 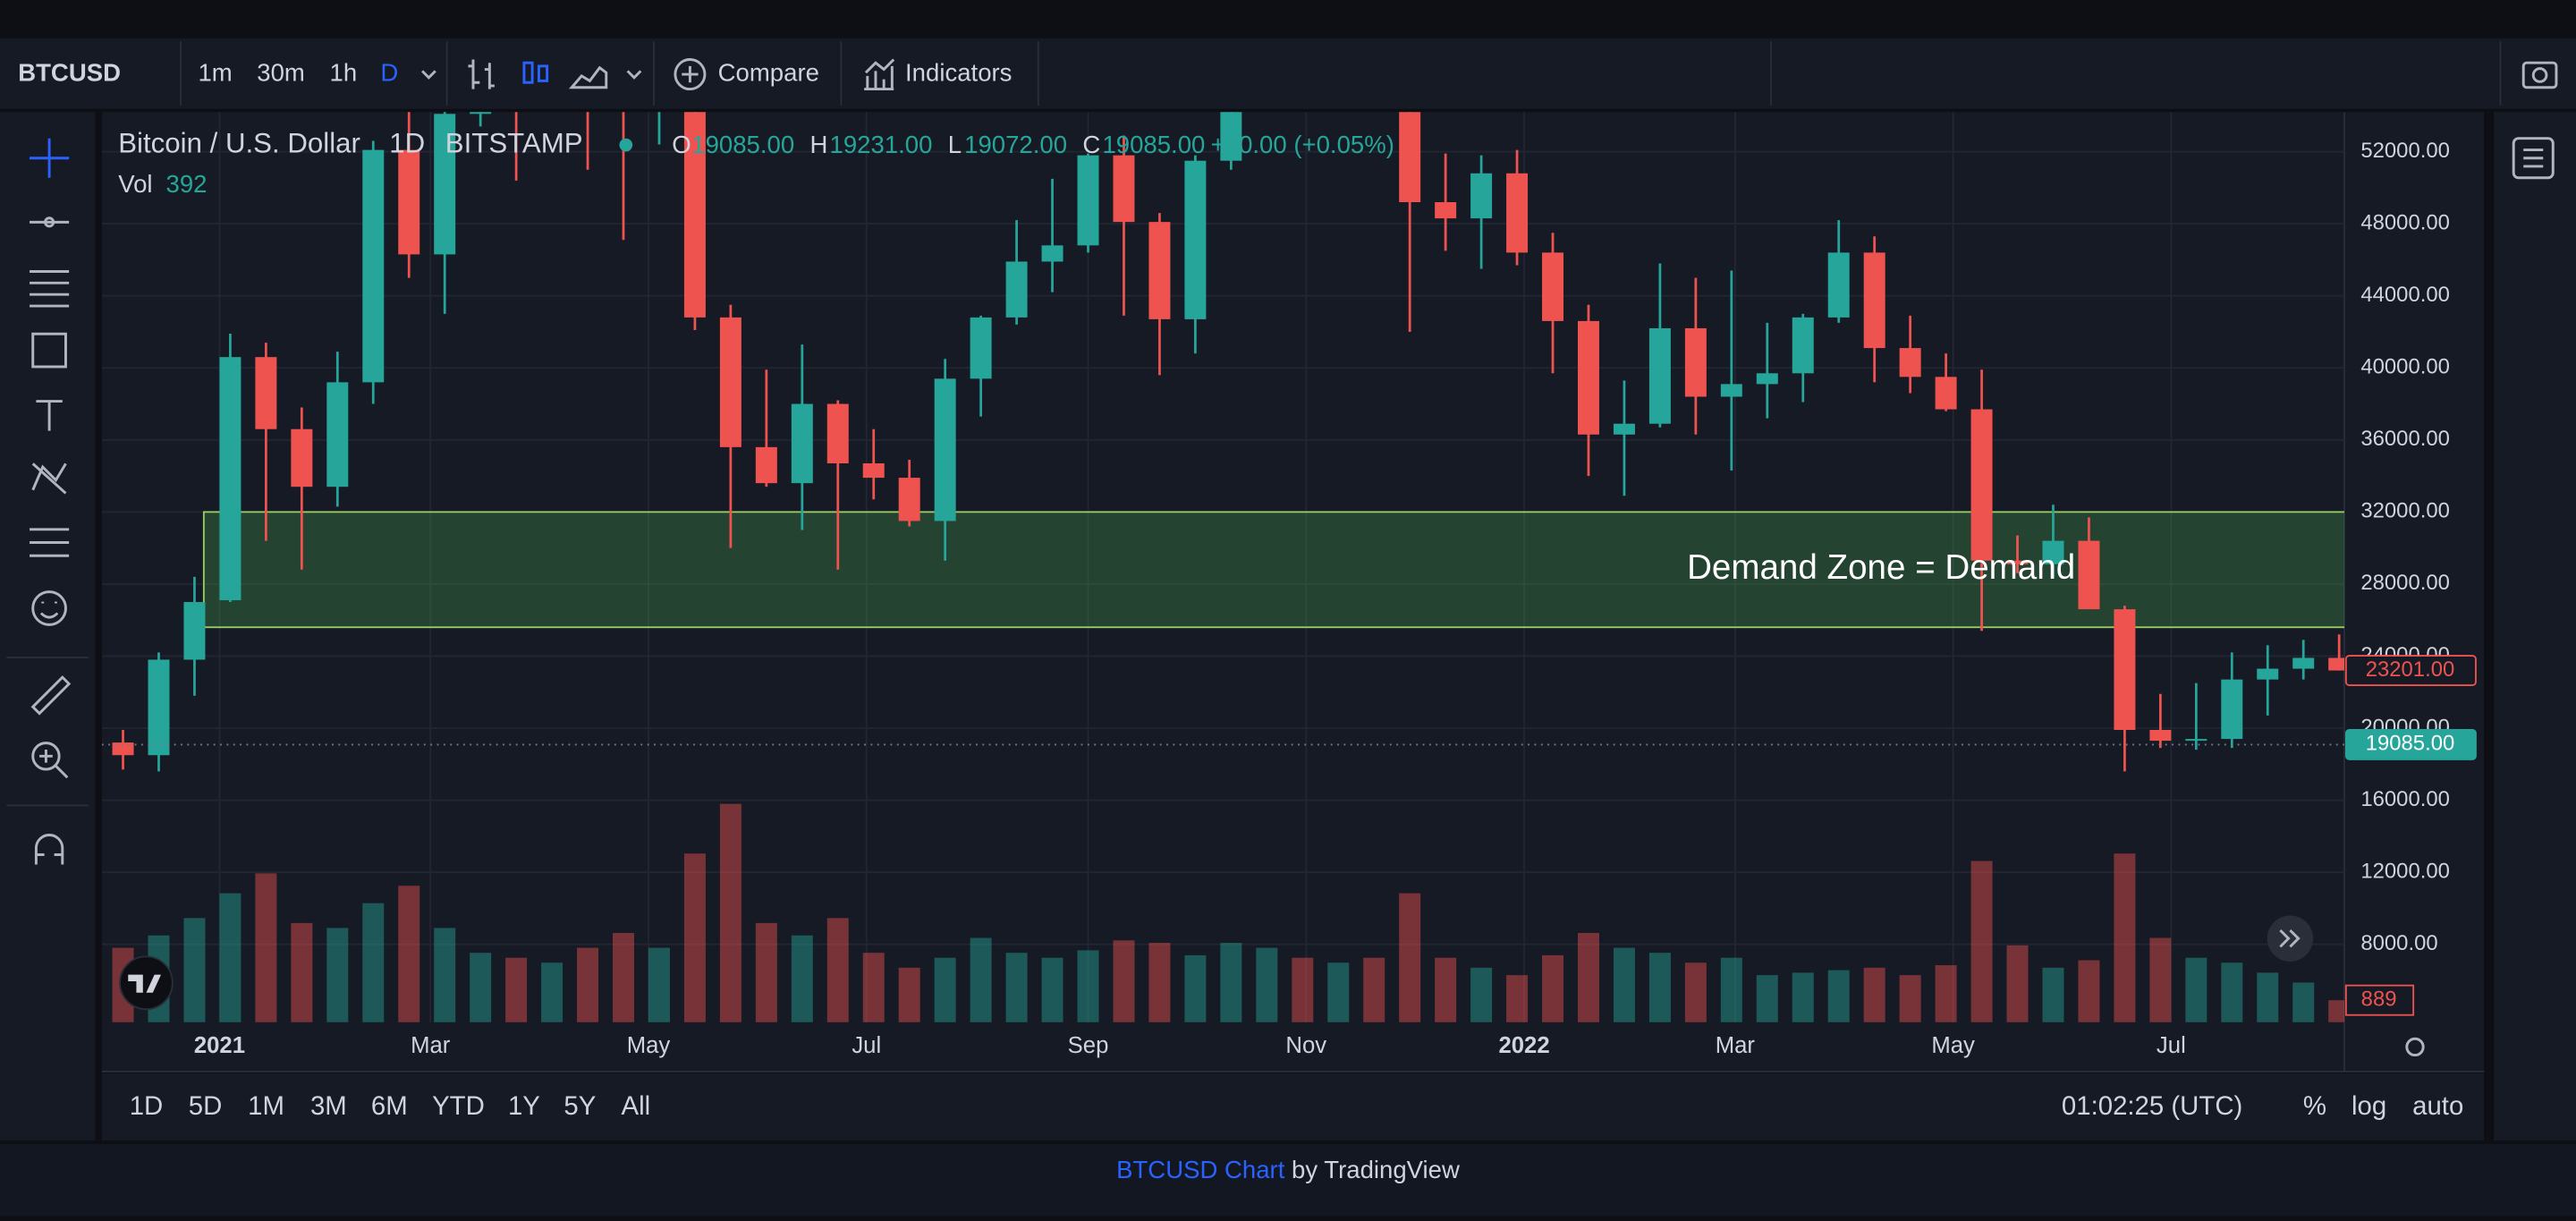 What do you see at coordinates (1091, 144) in the screenshot?
I see `close-label: C` at bounding box center [1091, 144].